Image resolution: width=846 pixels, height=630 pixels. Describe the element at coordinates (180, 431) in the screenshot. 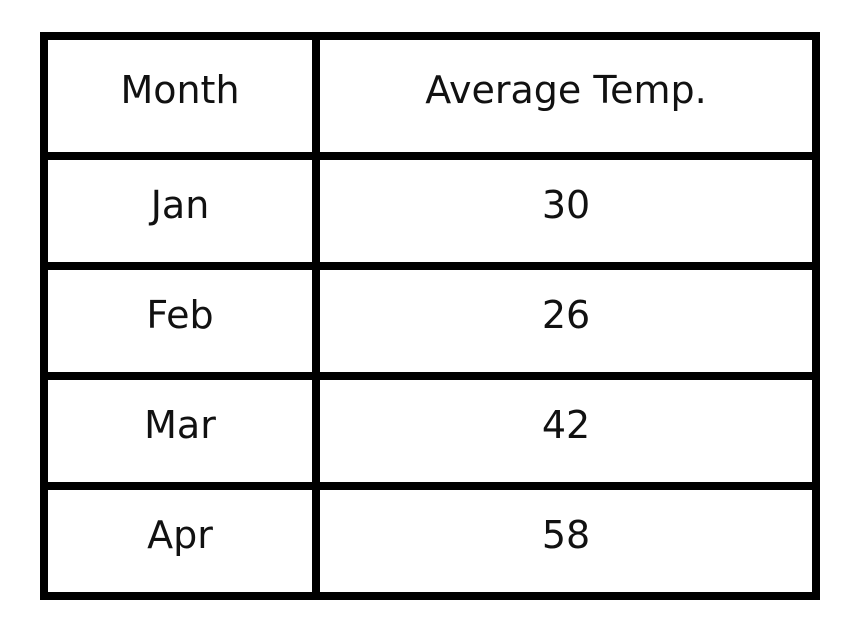

I see `cell-month: Mar` at that location.